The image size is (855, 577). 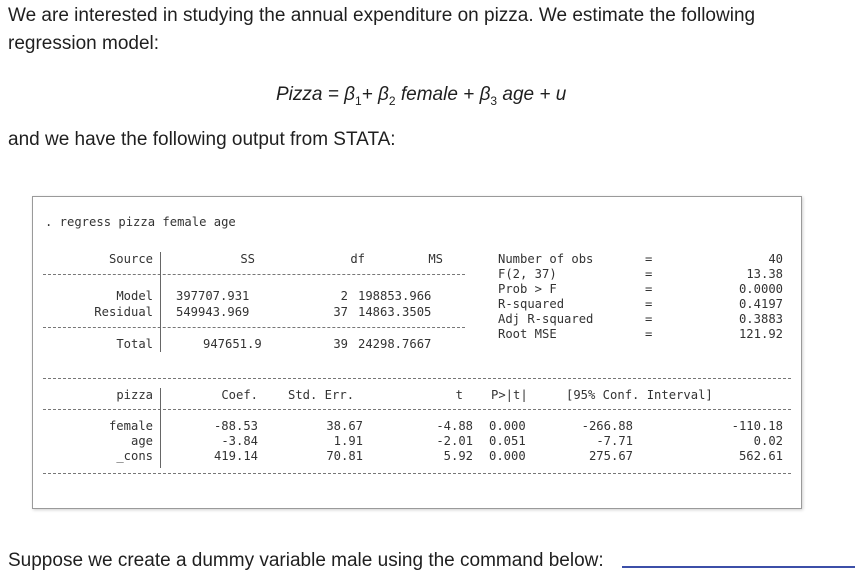 What do you see at coordinates (760, 319) in the screenshot?
I see `stat-value-adjr2: 0.3883` at bounding box center [760, 319].